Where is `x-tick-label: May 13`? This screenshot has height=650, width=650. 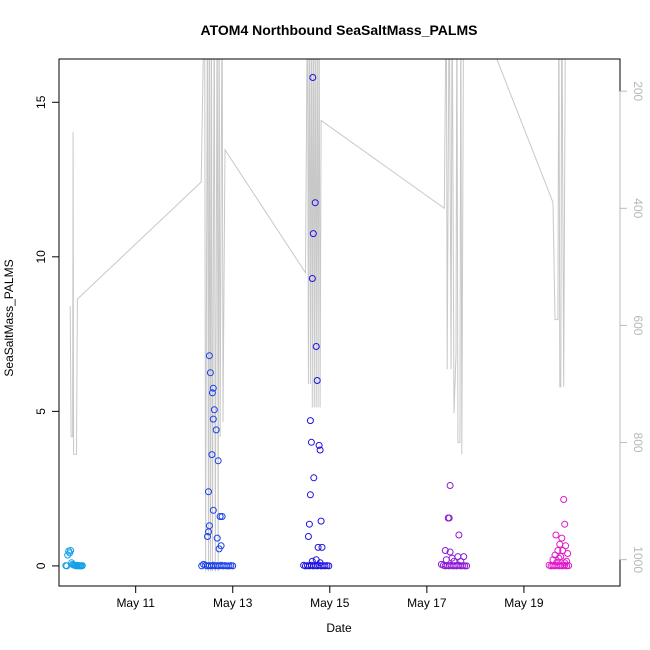
x-tick-label: May 13 is located at coordinates (233, 603).